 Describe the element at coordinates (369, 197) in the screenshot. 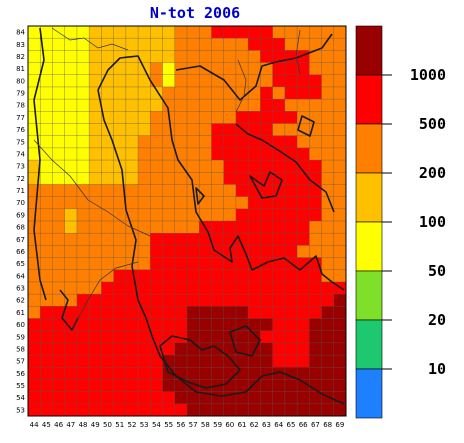

I see `legend-swatch` at that location.